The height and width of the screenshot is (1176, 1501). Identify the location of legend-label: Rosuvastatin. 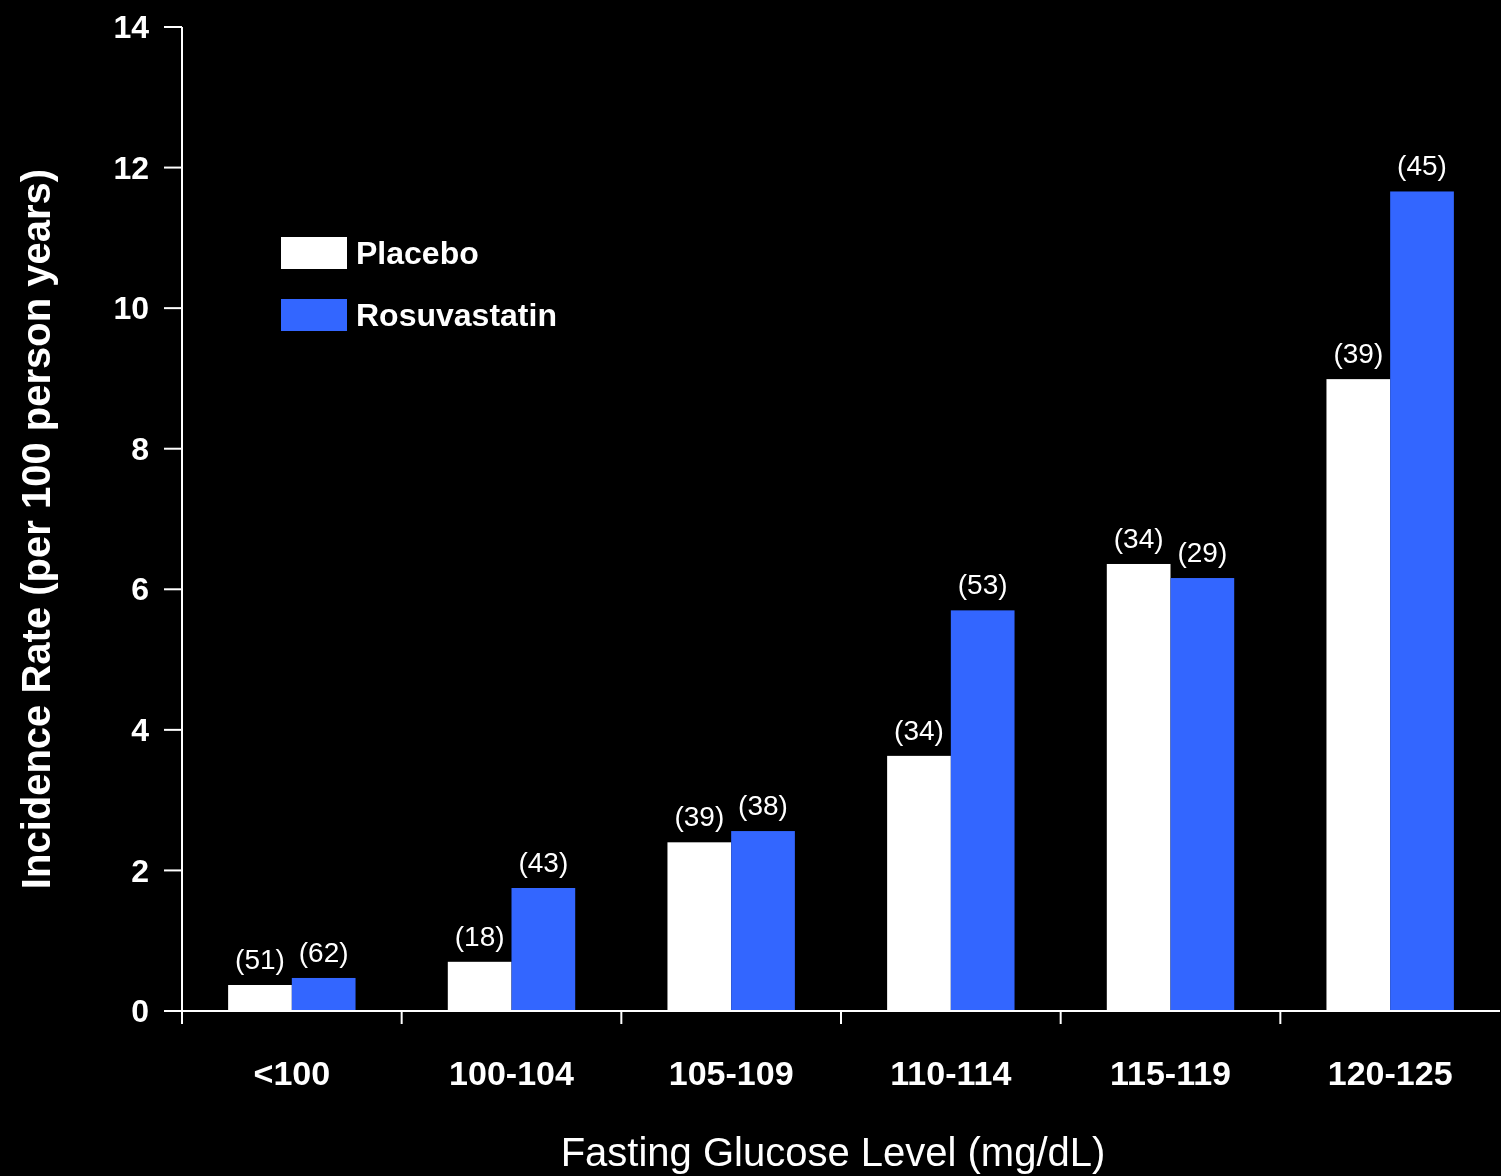
(456, 315).